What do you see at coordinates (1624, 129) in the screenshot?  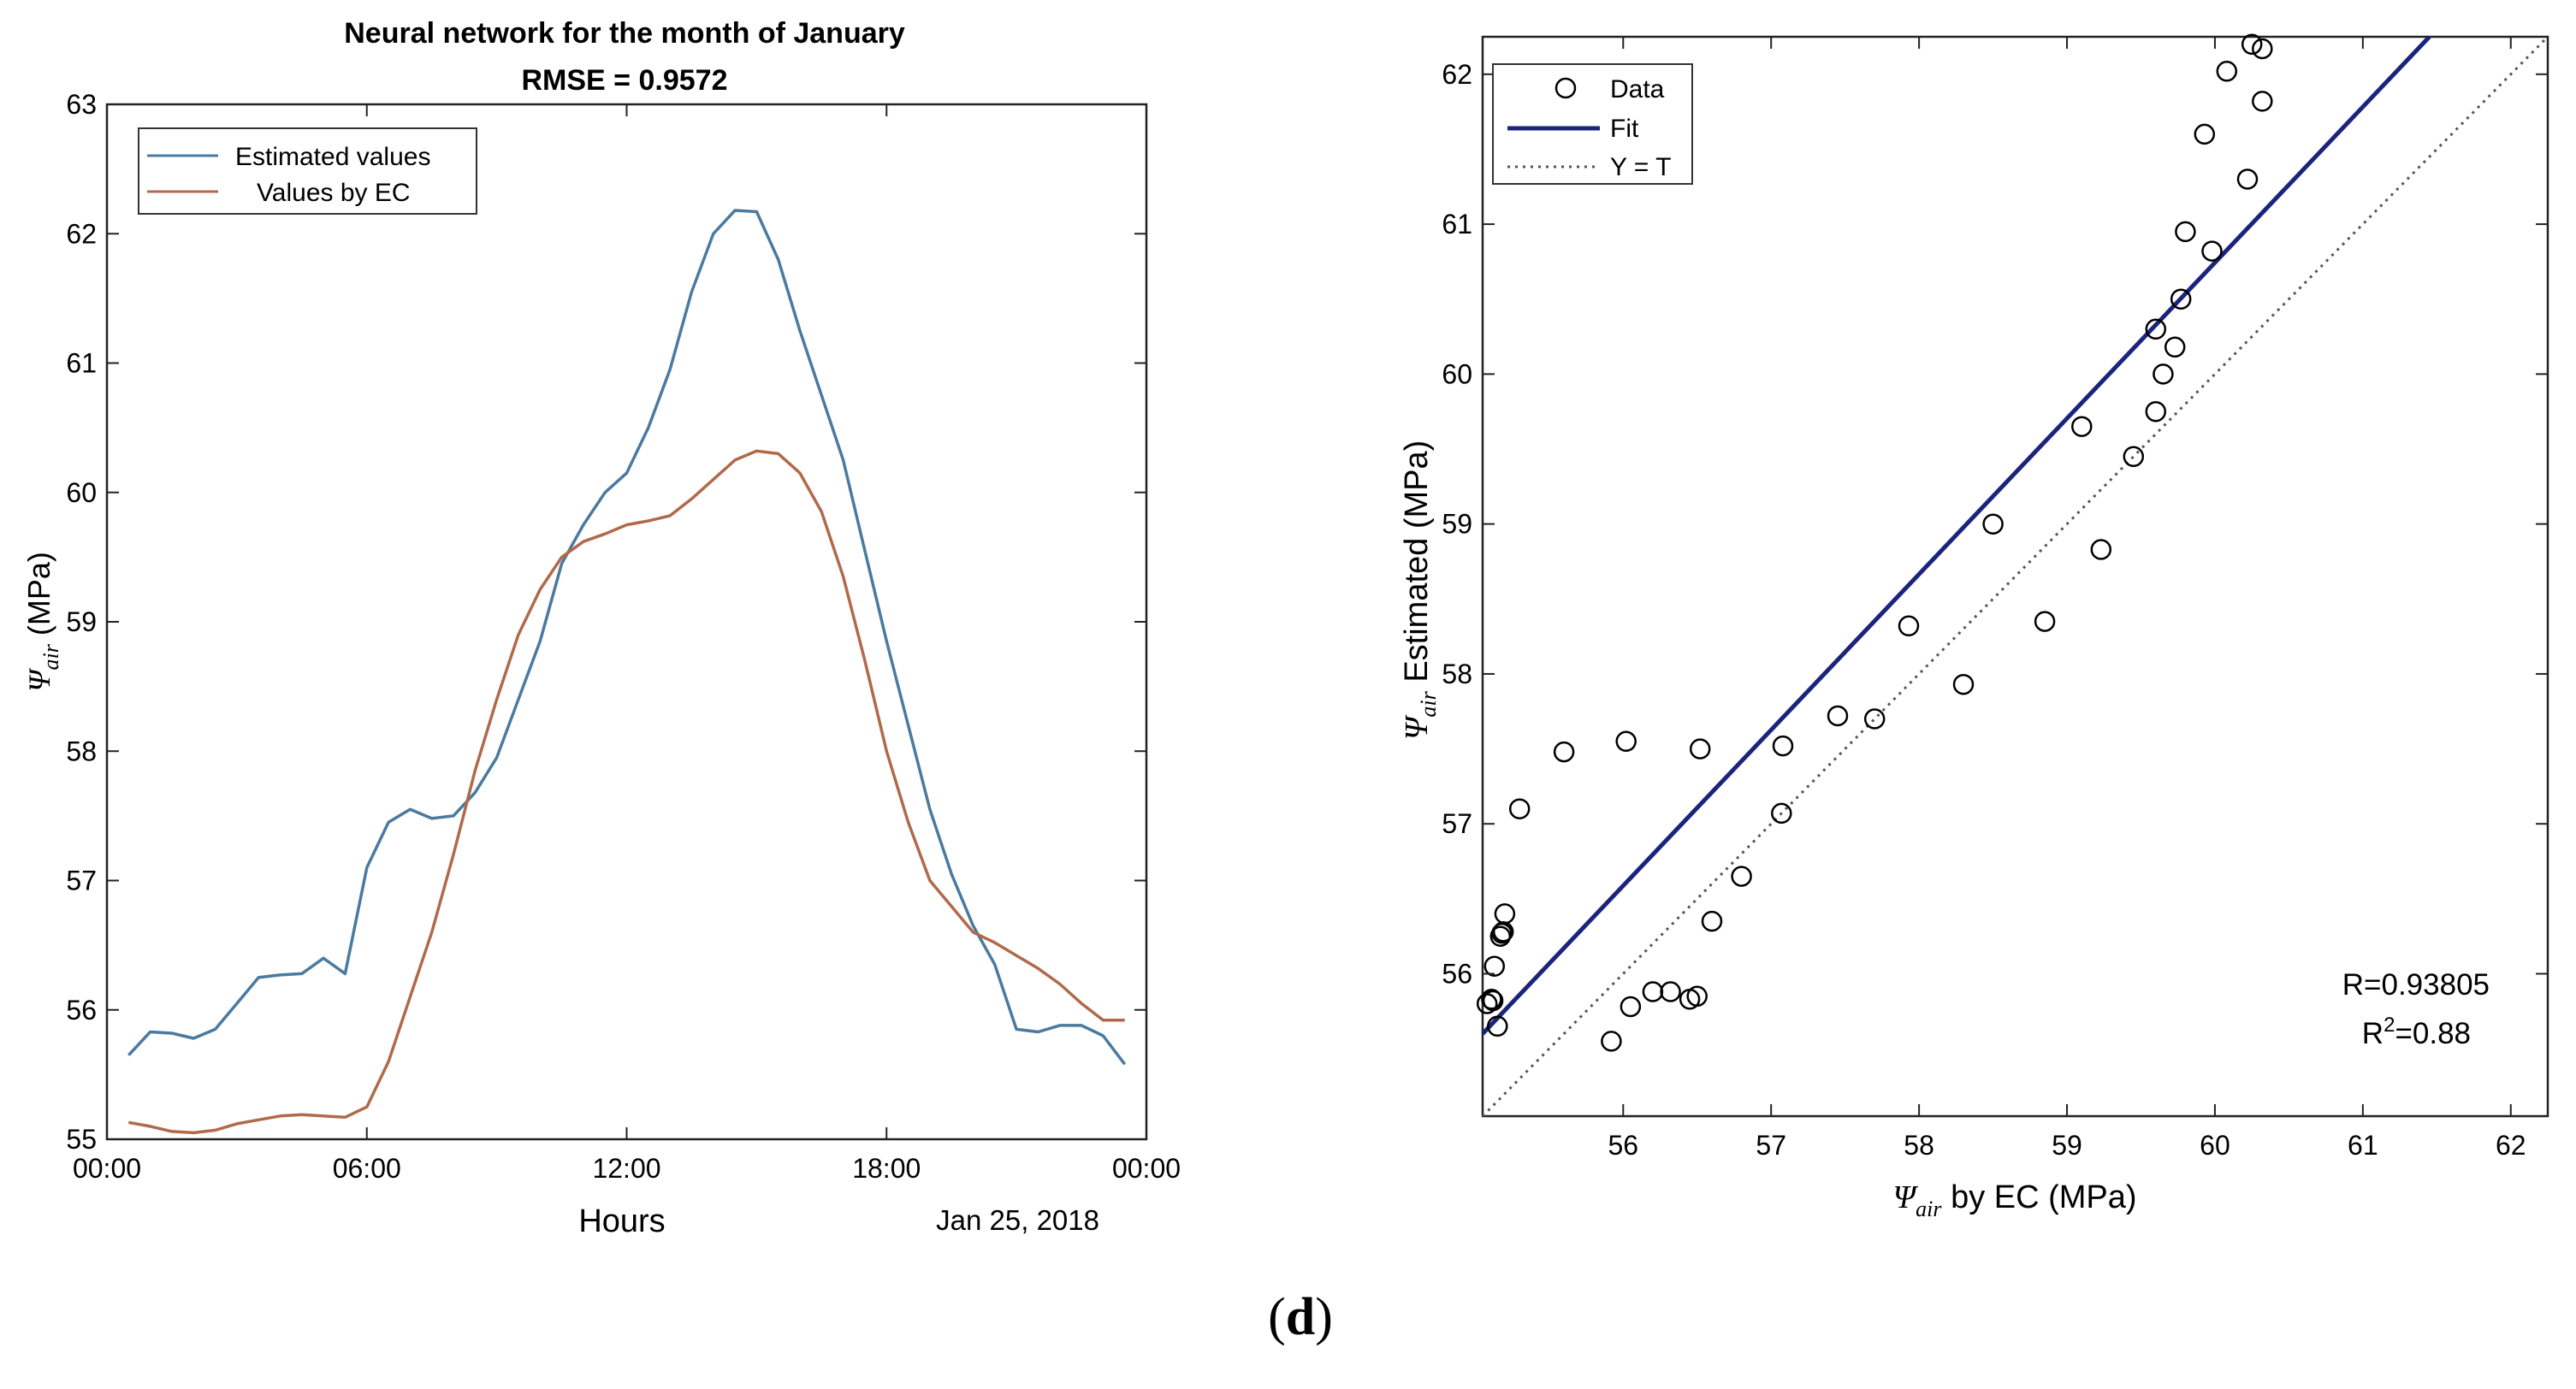 I see `legend-label-fit: Fit` at bounding box center [1624, 129].